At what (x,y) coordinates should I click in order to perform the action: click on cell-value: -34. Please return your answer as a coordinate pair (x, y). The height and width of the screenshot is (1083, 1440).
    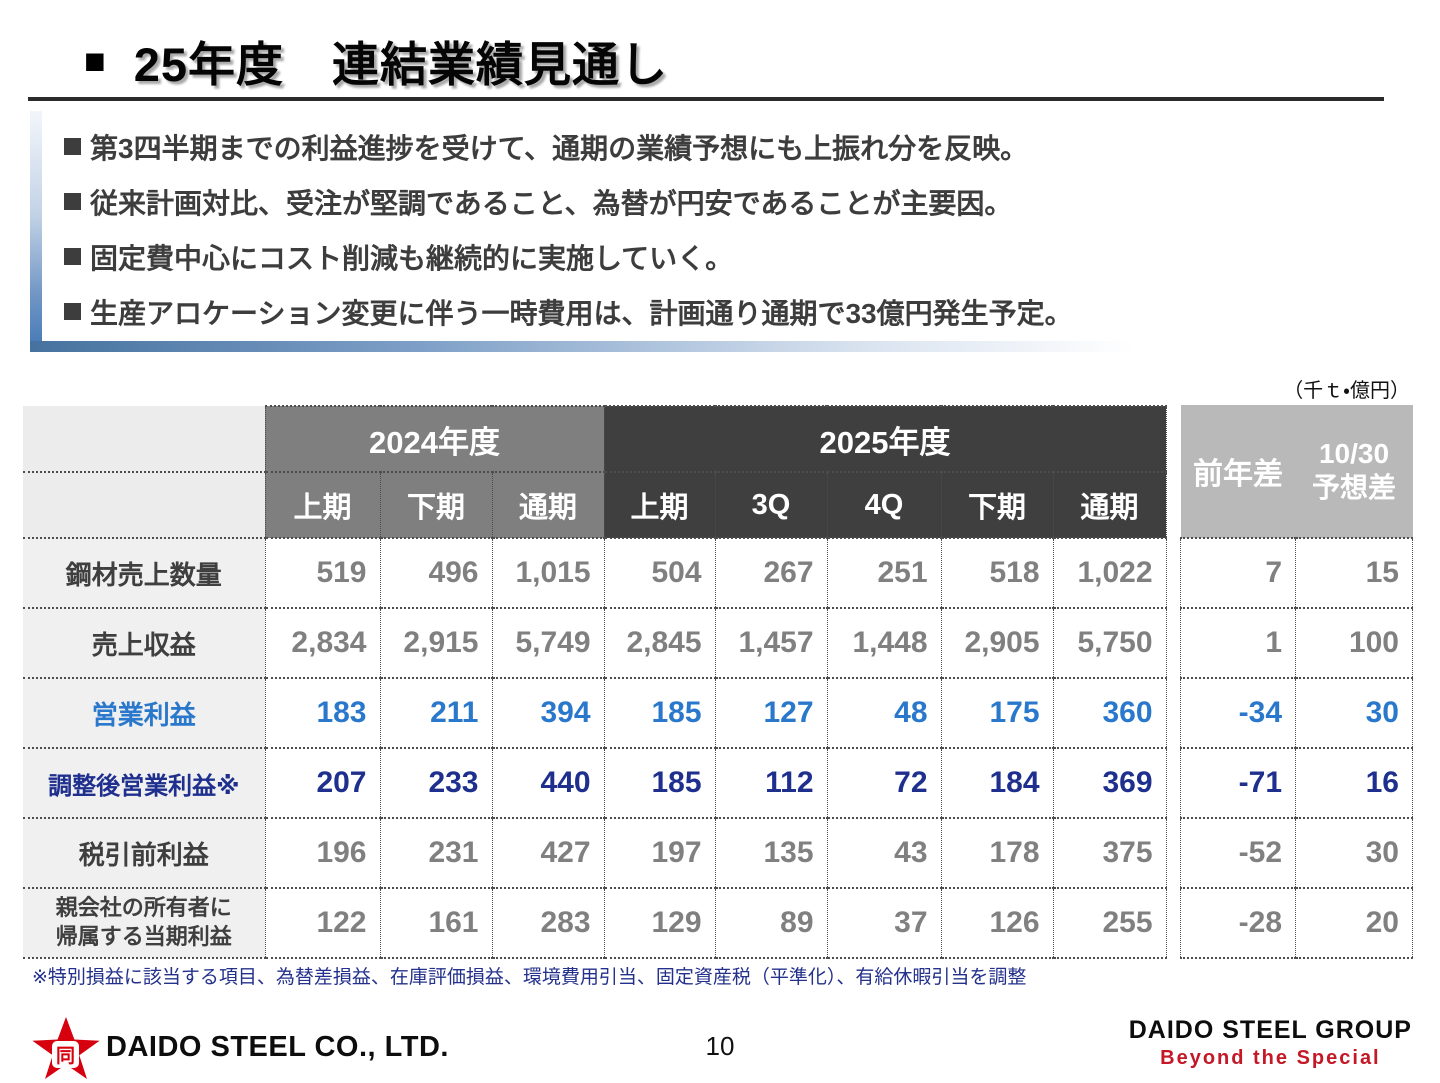
    Looking at the image, I should click on (1238, 713).